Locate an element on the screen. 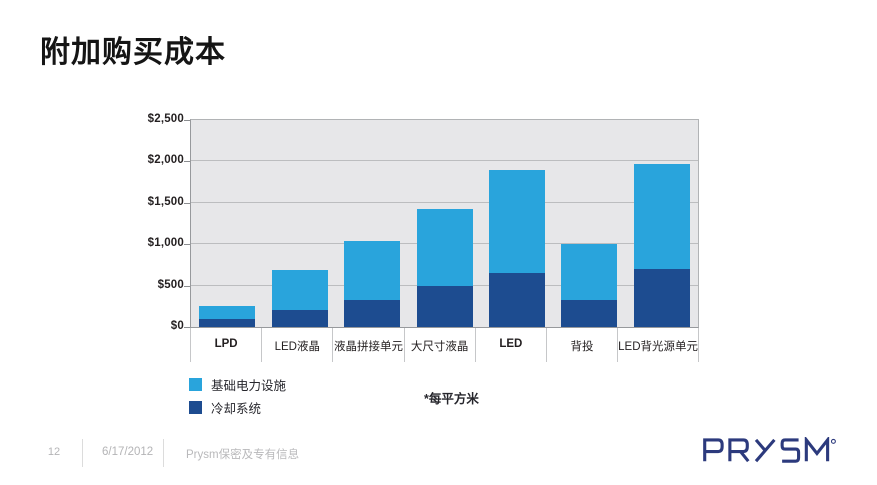 The height and width of the screenshot is (485, 877). chart-legend: 基础电力设施 冷却系统 is located at coordinates (237, 401).